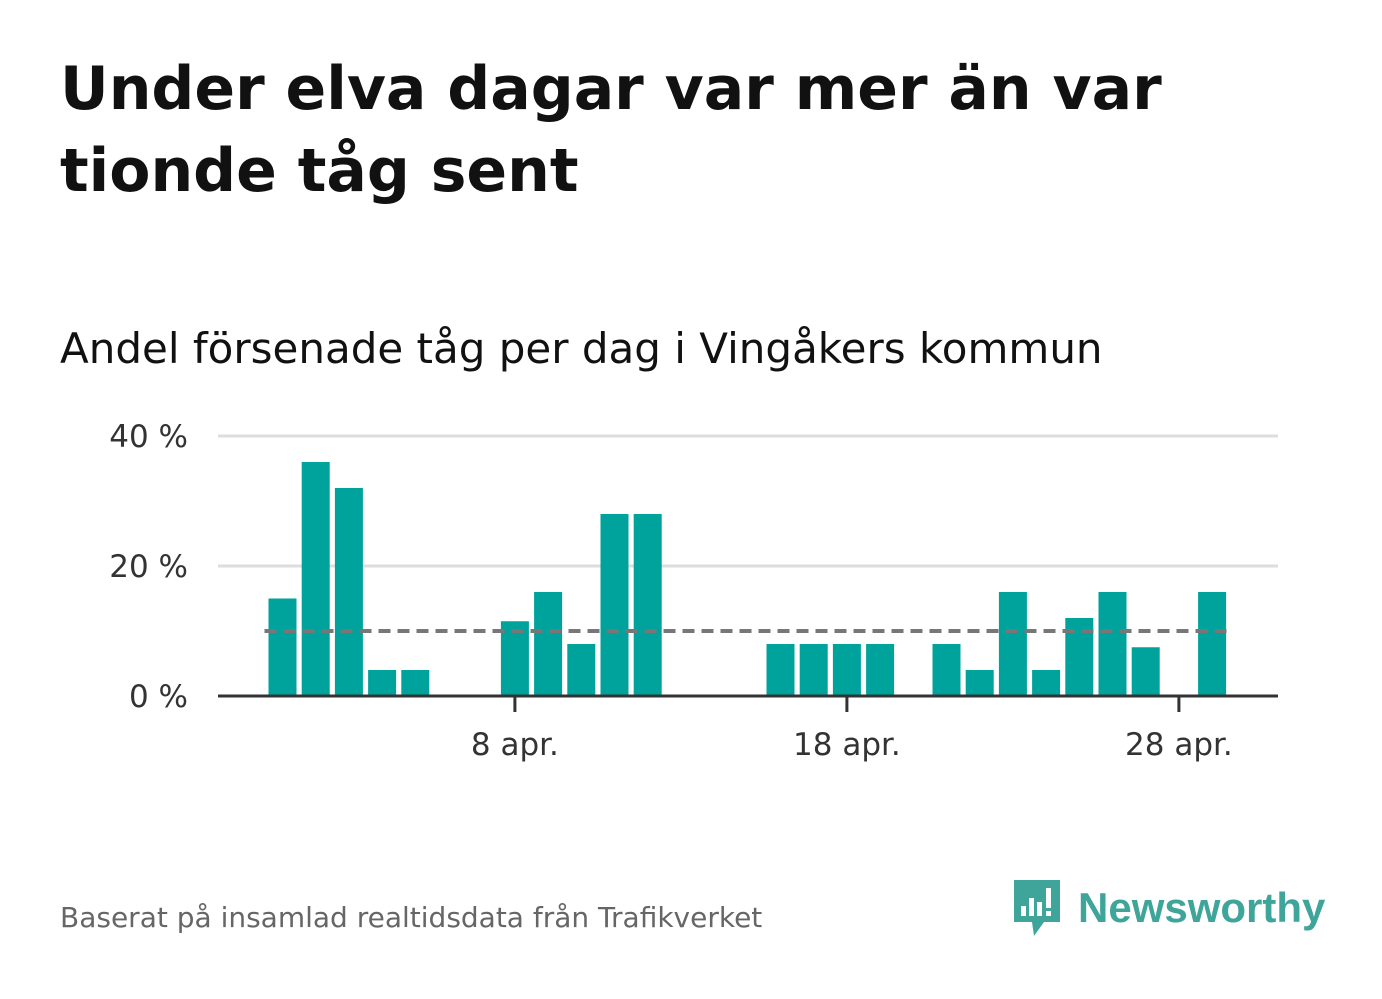  I want to click on newsworthy-logo-icon, so click(1037, 908).